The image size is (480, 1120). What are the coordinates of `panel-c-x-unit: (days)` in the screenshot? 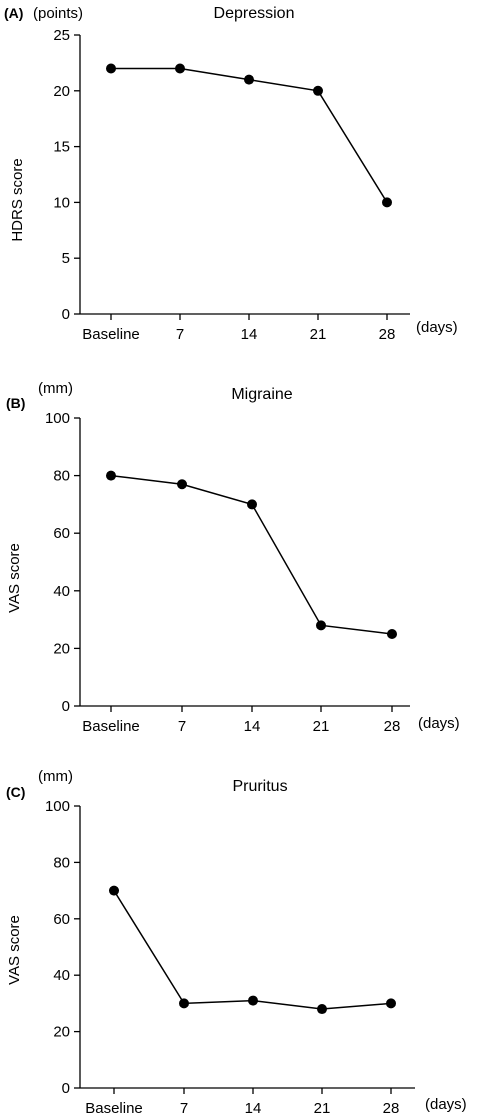 It's located at (446, 1104).